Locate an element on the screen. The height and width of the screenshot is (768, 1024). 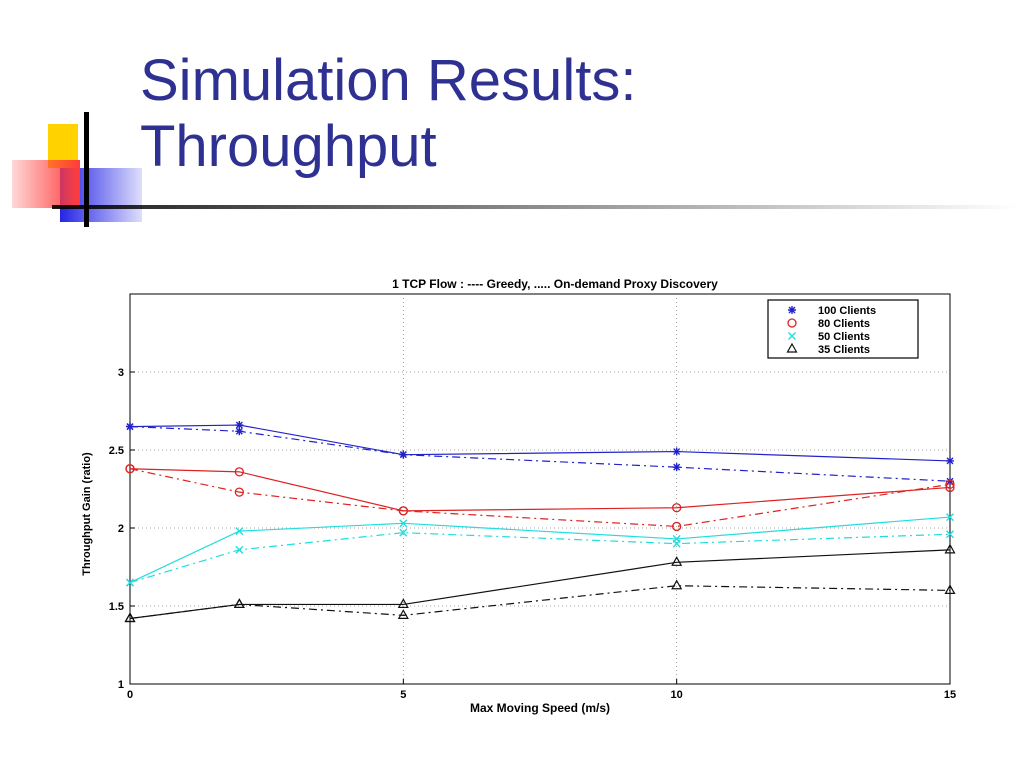
title-rule is located at coordinates (536, 207).